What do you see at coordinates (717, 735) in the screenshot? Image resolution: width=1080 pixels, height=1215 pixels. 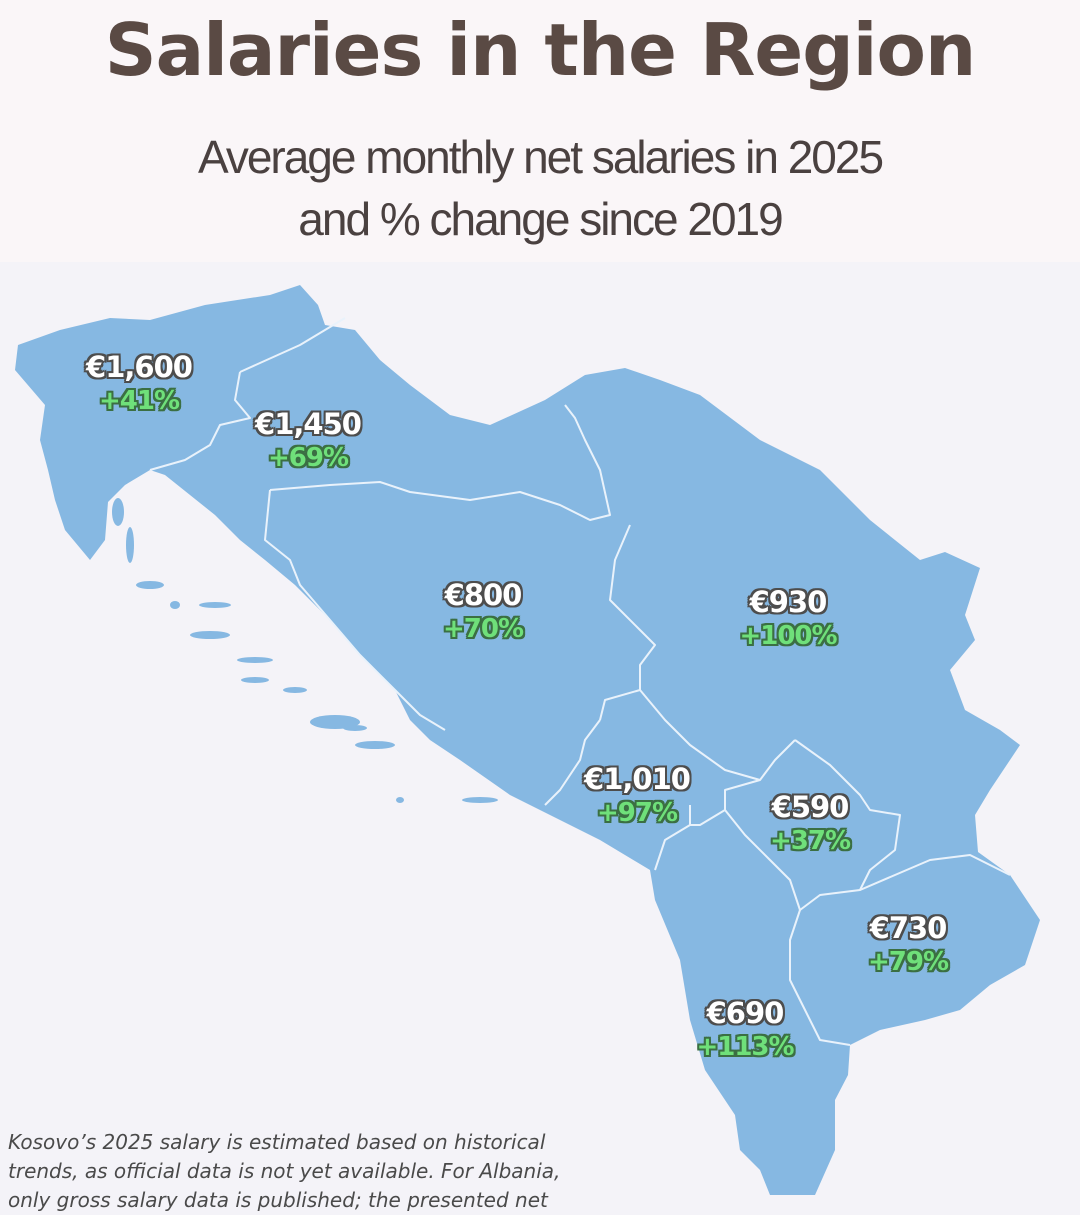 I see `border-montenegro-serbia` at bounding box center [717, 735].